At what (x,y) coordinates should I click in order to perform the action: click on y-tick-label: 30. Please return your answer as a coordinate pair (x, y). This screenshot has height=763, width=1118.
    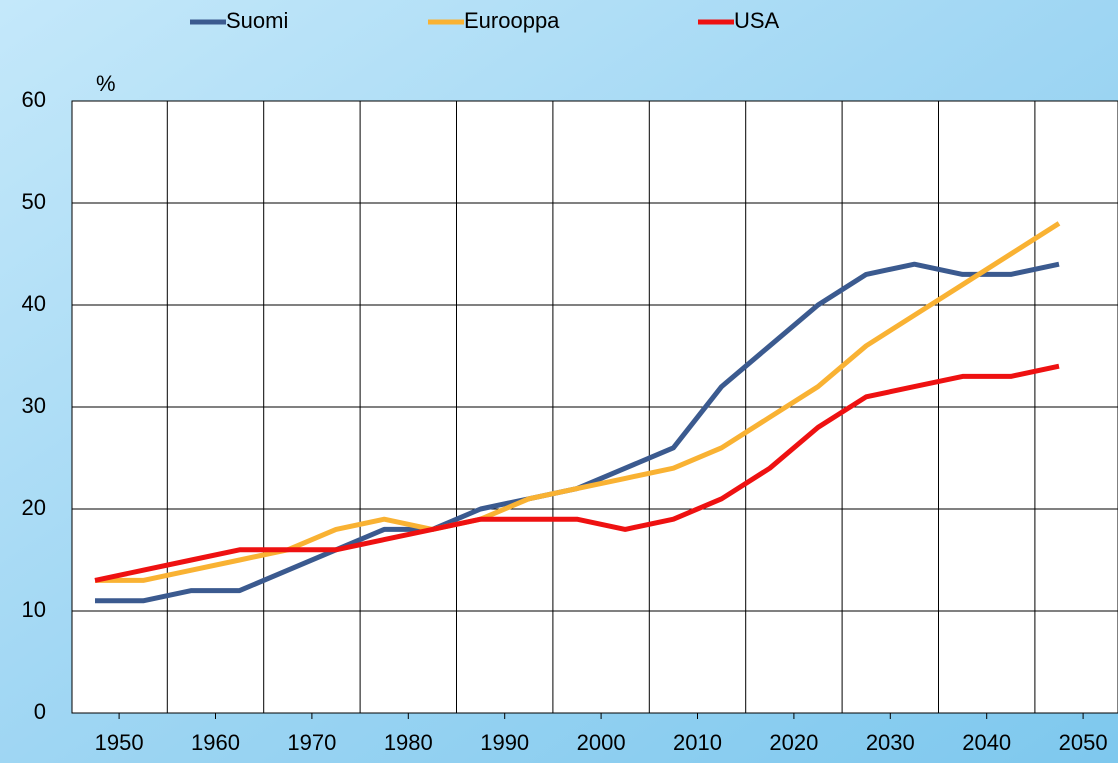
    Looking at the image, I should click on (34, 405).